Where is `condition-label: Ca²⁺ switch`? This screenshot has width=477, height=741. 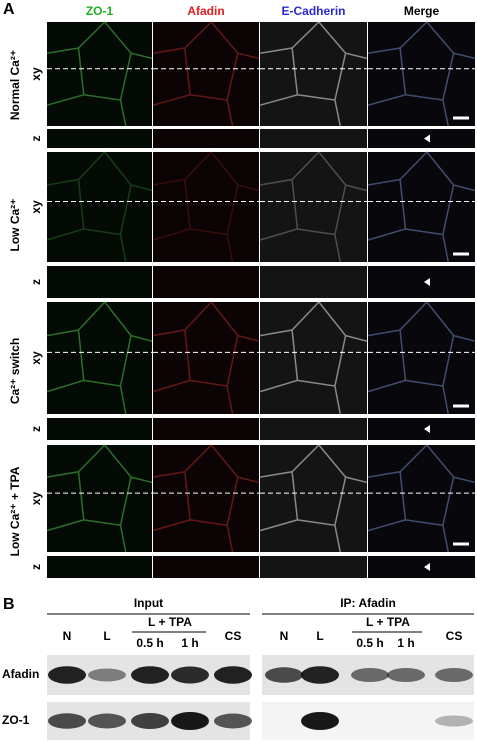
condition-label: Ca²⁺ switch is located at coordinates (15, 371).